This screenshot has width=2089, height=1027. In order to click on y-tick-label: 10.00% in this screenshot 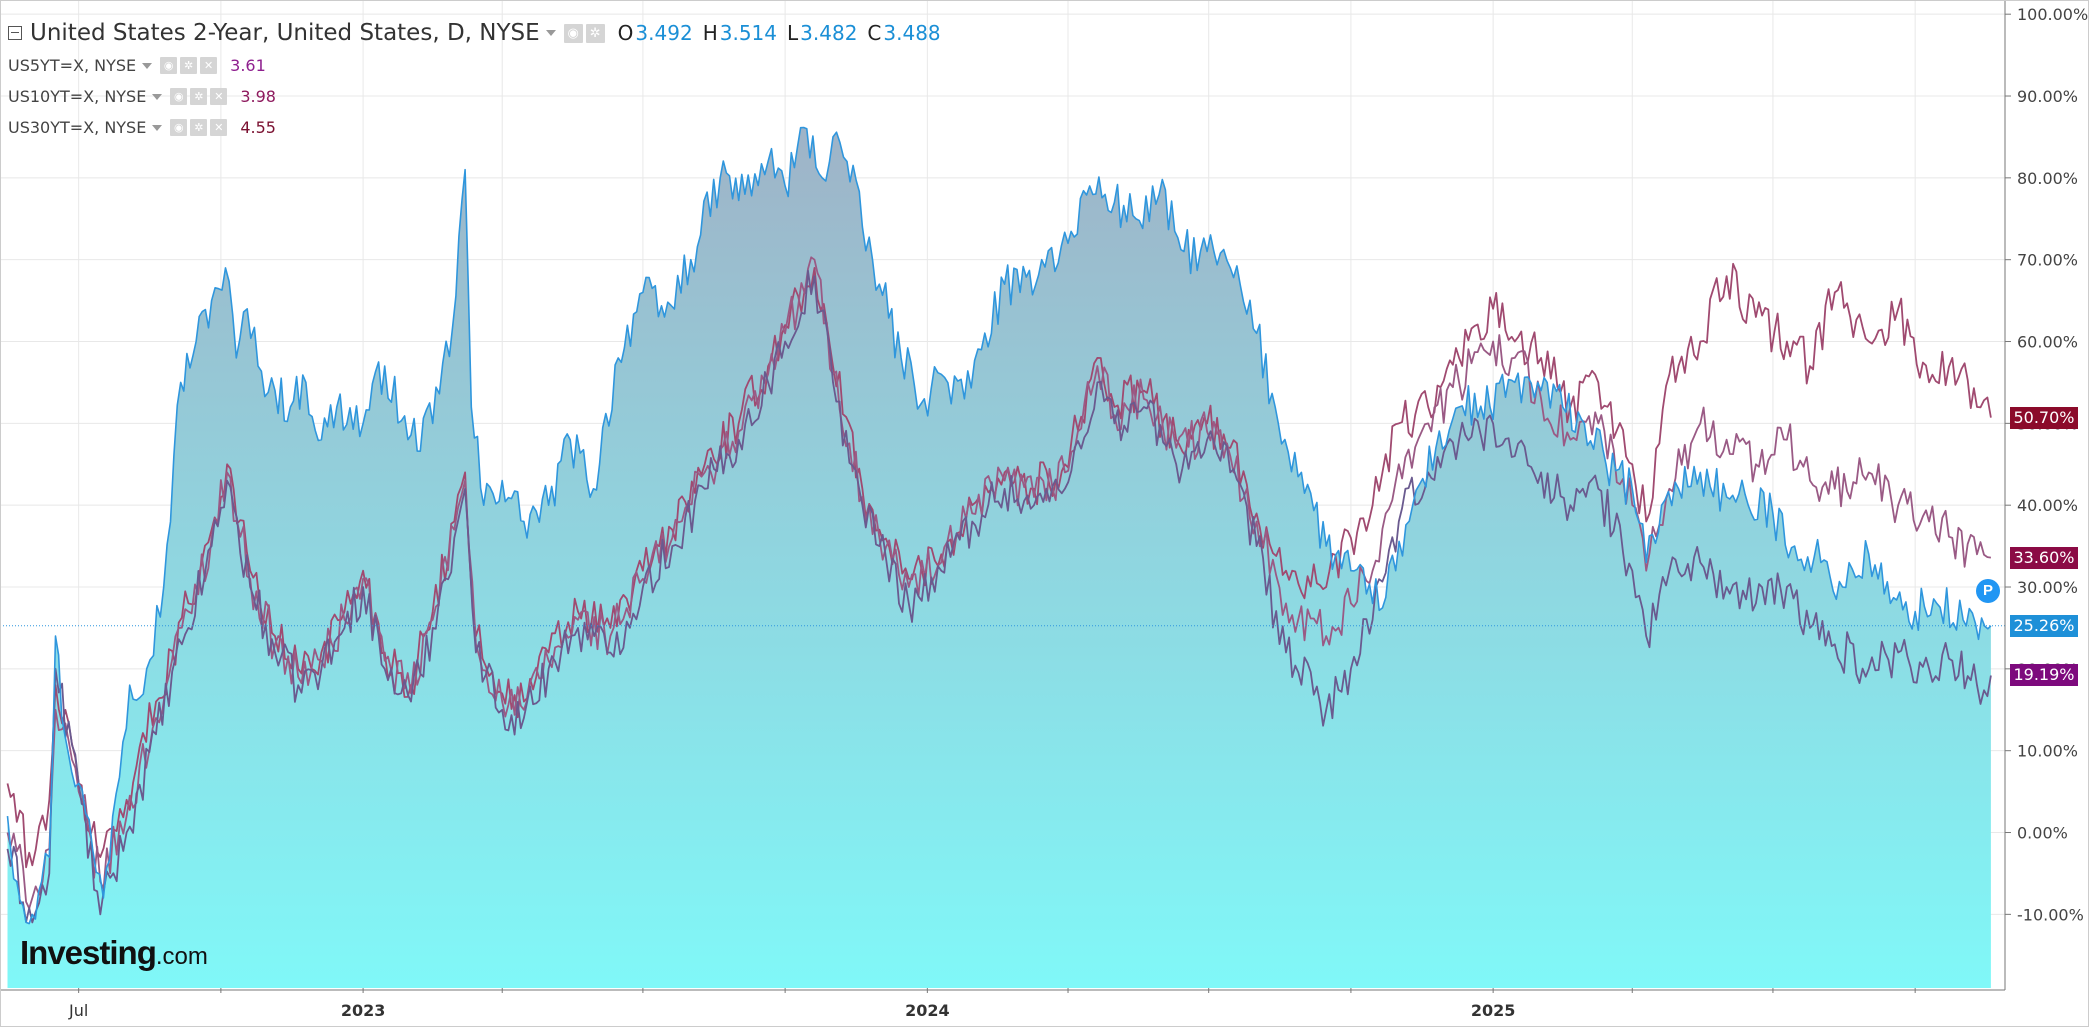, I will do `click(2047, 751)`.